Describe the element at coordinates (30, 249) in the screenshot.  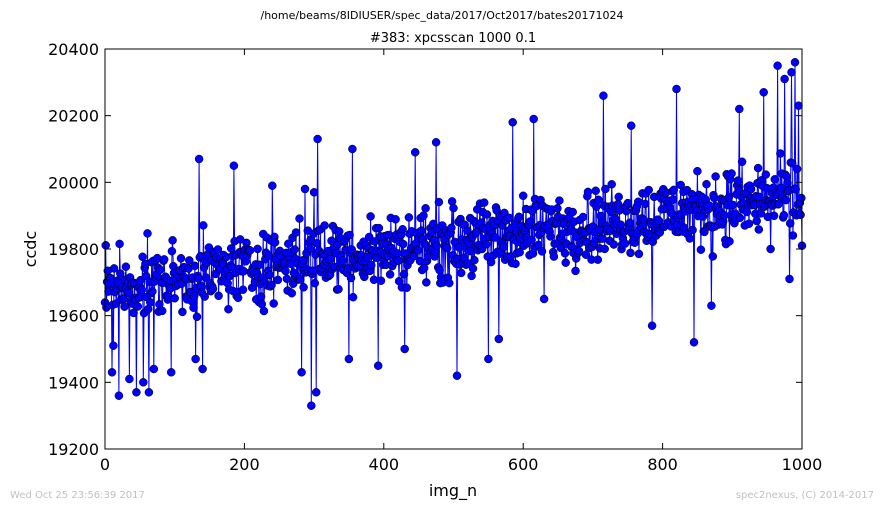
I see `y-axis-label: ccdc` at that location.